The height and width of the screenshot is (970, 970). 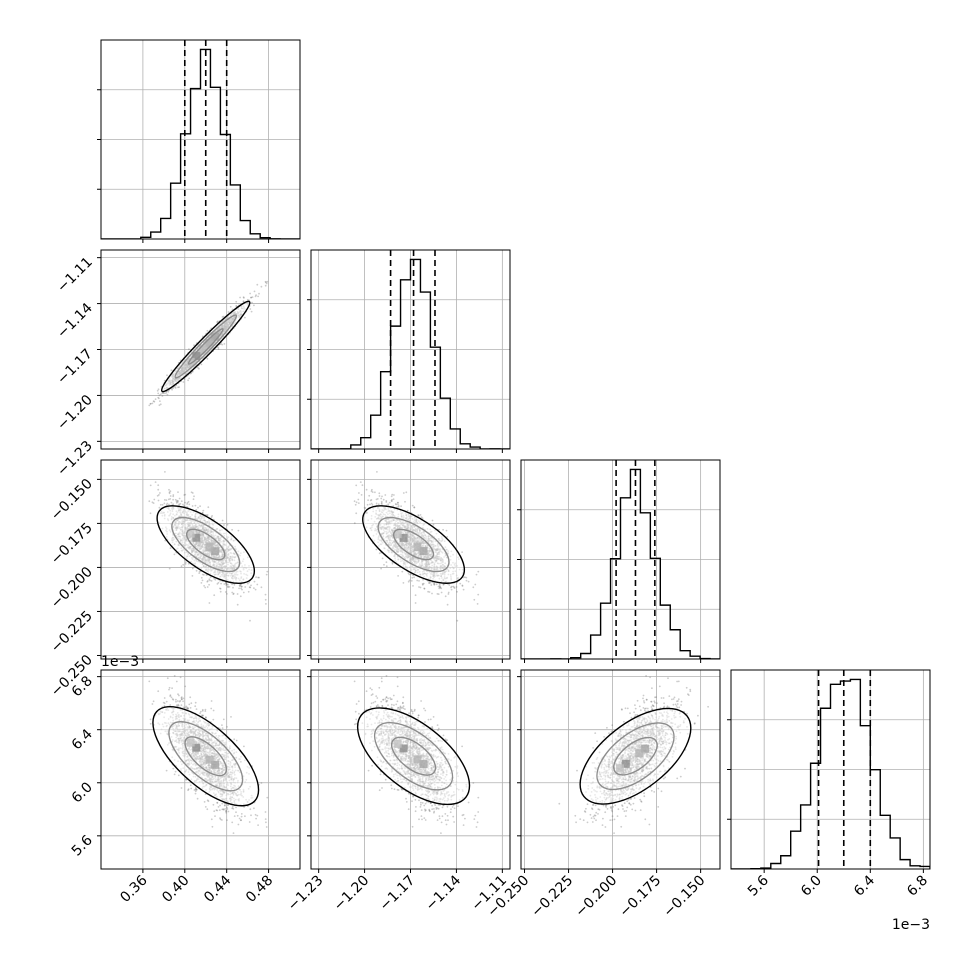 I want to click on y-tick-label: −1.23, so click(x=75, y=459).